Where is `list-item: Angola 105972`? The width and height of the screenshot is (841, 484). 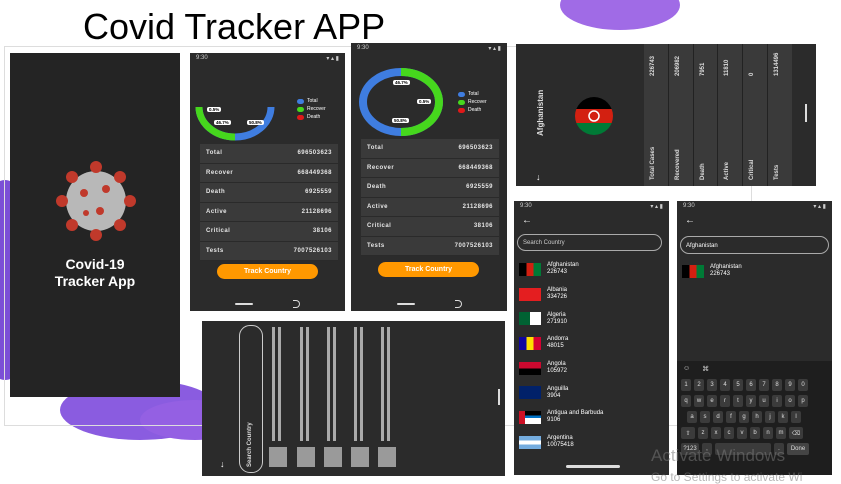 list-item: Angola 105972 is located at coordinates (591, 368).